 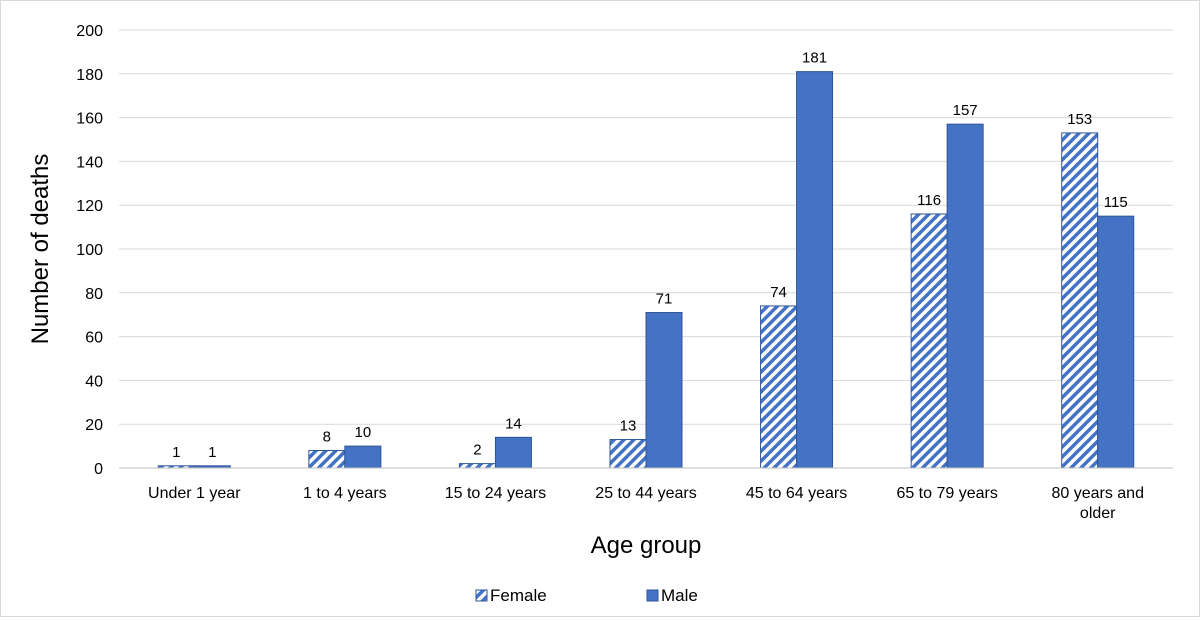 I want to click on y-tick-label: 60, so click(x=94, y=338).